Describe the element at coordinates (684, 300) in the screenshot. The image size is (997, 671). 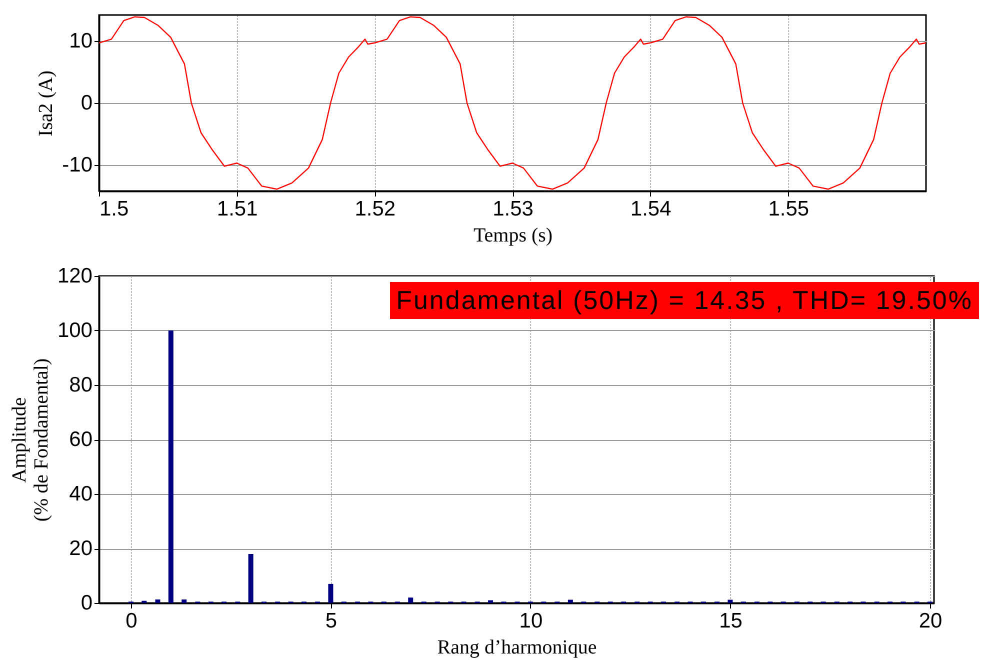
I see `annotation: Fundamental (50Hz) = 14.35 , THD= 19.50%` at that location.